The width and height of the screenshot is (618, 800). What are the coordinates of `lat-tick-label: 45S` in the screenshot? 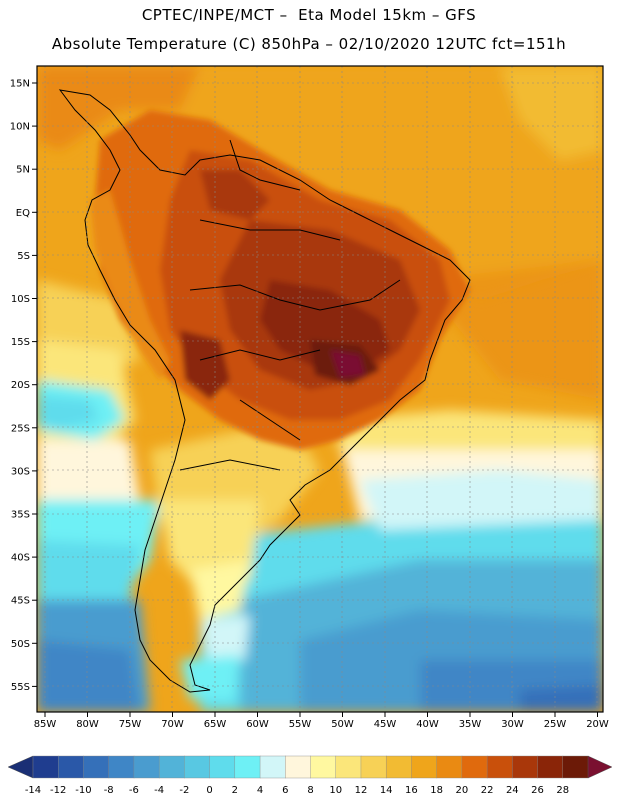 It's located at (20, 601).